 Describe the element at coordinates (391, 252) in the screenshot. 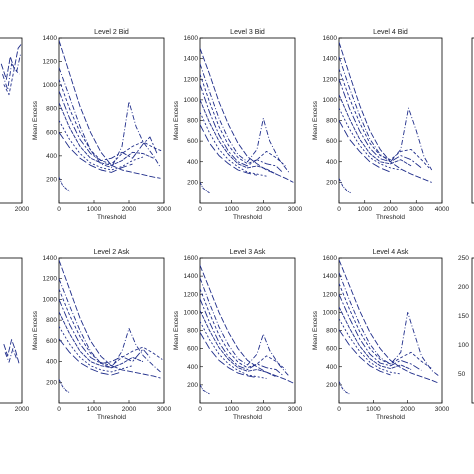

I see `subplot-title: Level 4 Ask` at that location.